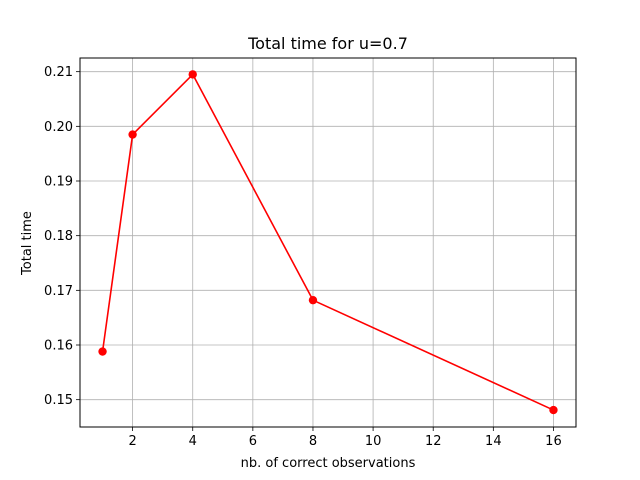 The image size is (640, 480). Describe the element at coordinates (433, 441) in the screenshot. I see `x-tick-label: 12` at that location.